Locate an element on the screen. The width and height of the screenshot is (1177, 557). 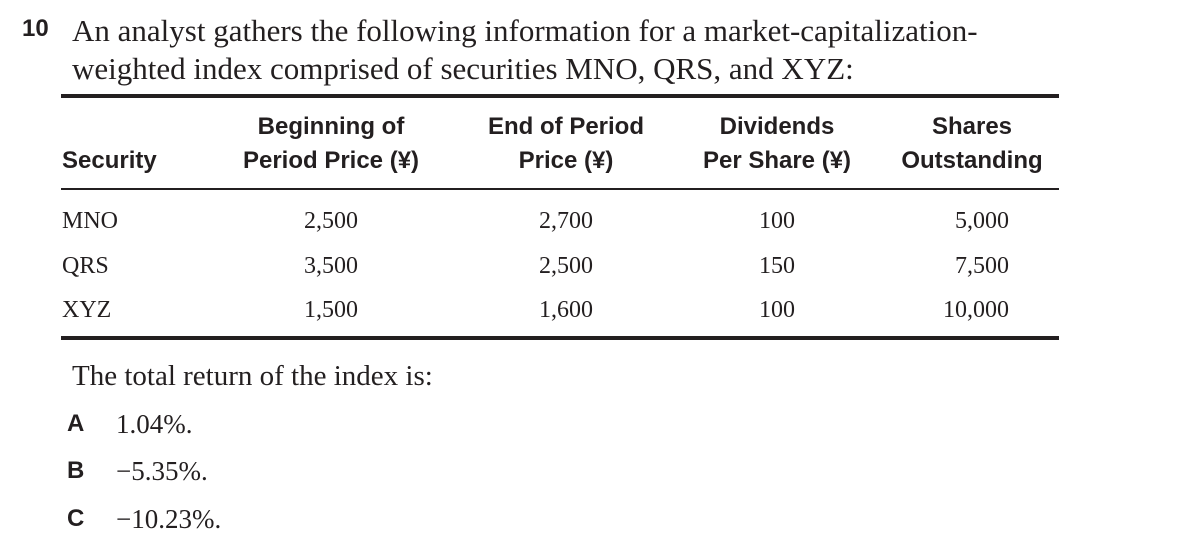
choice-text: −10.23%. is located at coordinates (169, 519).